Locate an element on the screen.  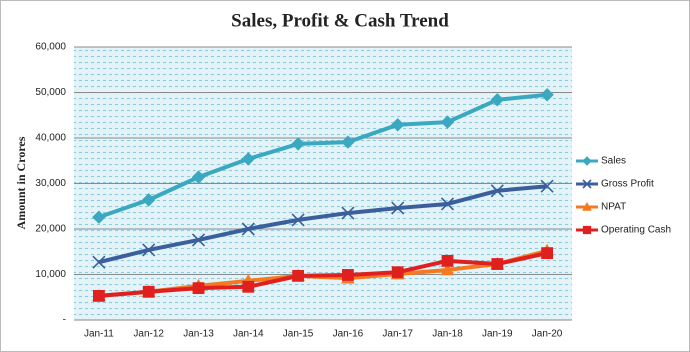
legend-label: Gross Profit is located at coordinates (627, 184).